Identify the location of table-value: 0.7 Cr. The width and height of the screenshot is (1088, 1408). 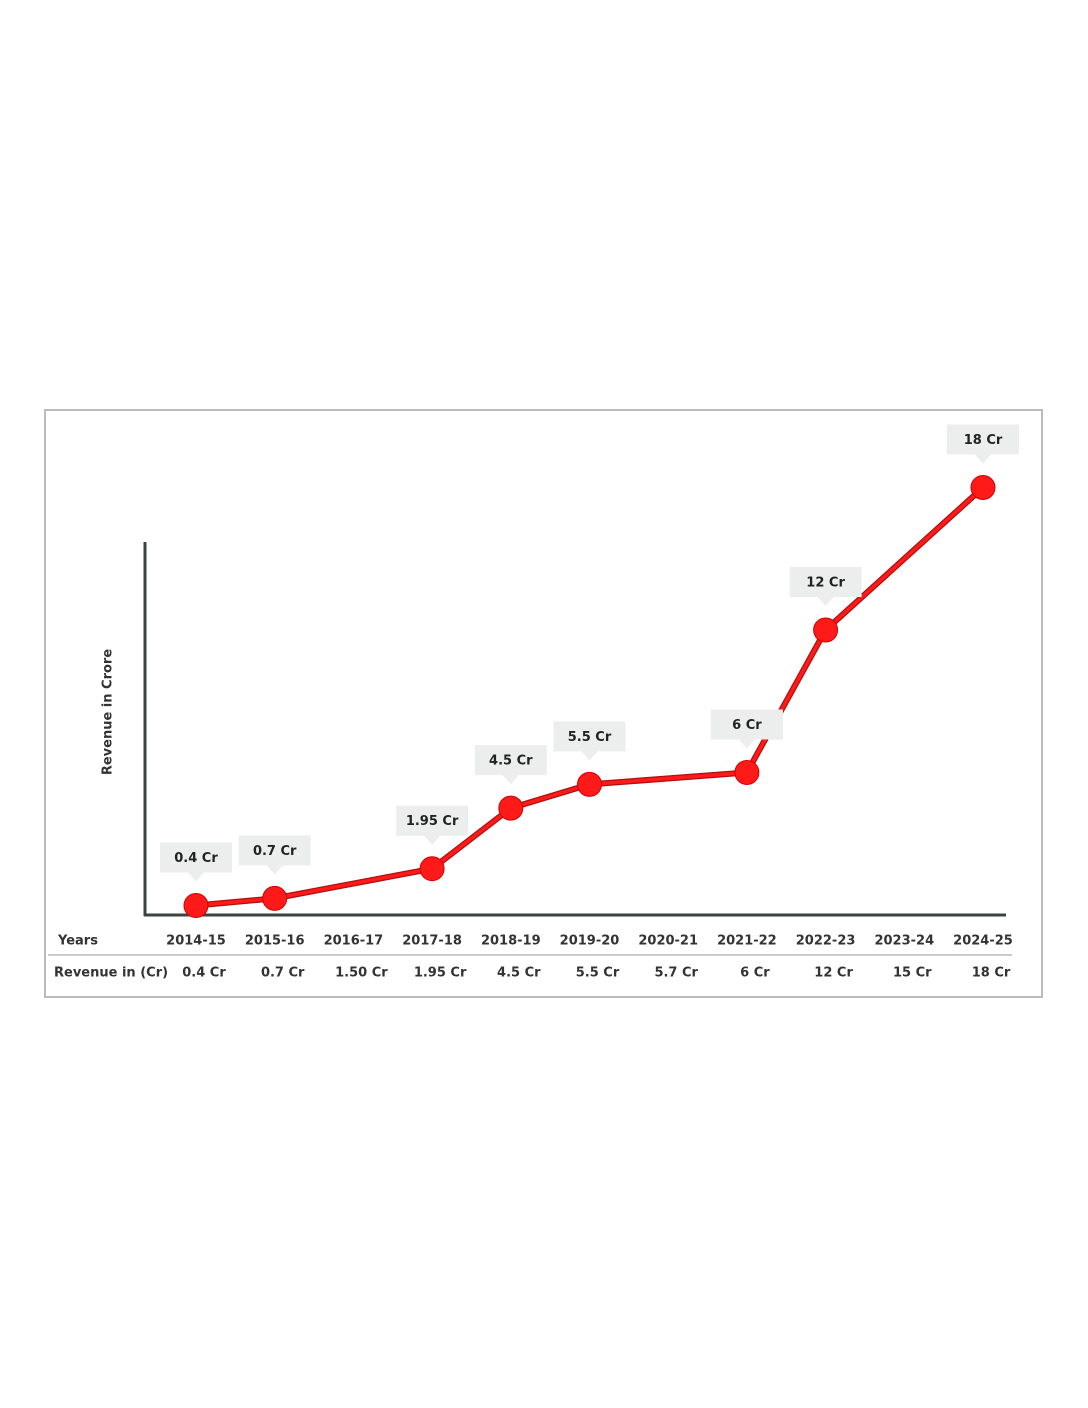
(283, 973).